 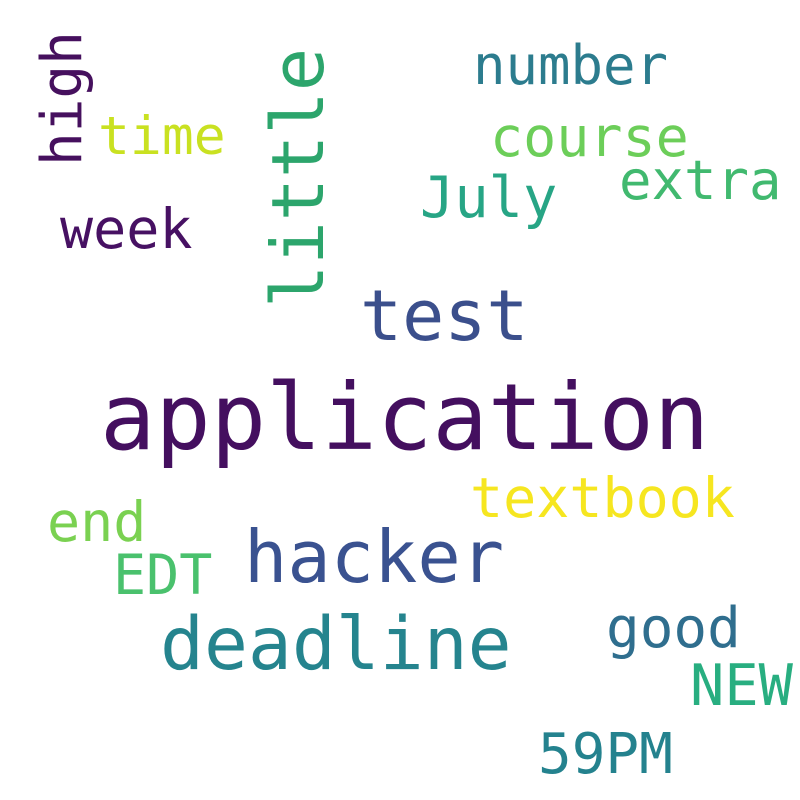 What do you see at coordinates (336, 644) in the screenshot?
I see `word-deadline: deadline` at bounding box center [336, 644].